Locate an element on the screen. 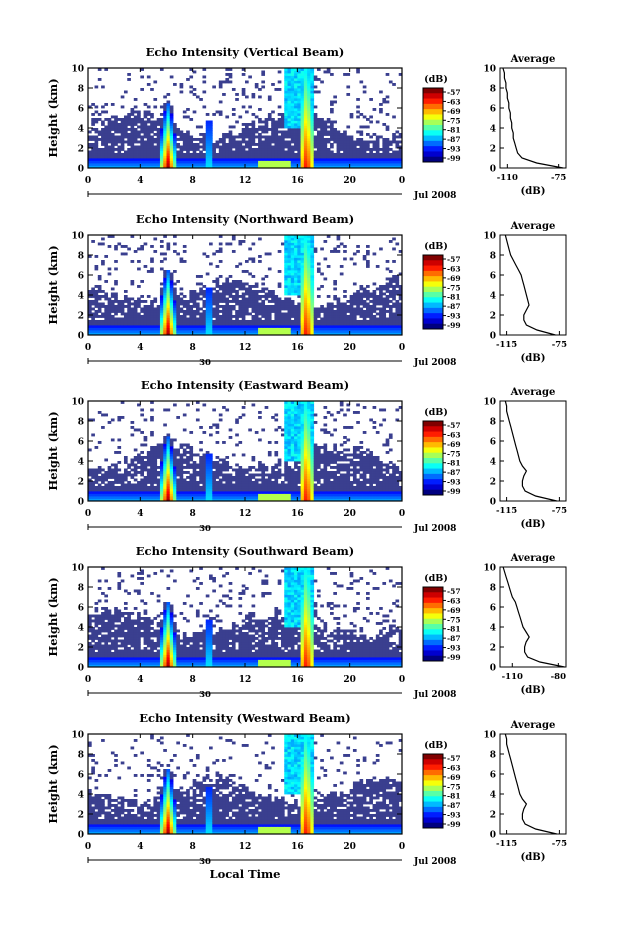  x-tick-label: 0 is located at coordinates (88, 181).